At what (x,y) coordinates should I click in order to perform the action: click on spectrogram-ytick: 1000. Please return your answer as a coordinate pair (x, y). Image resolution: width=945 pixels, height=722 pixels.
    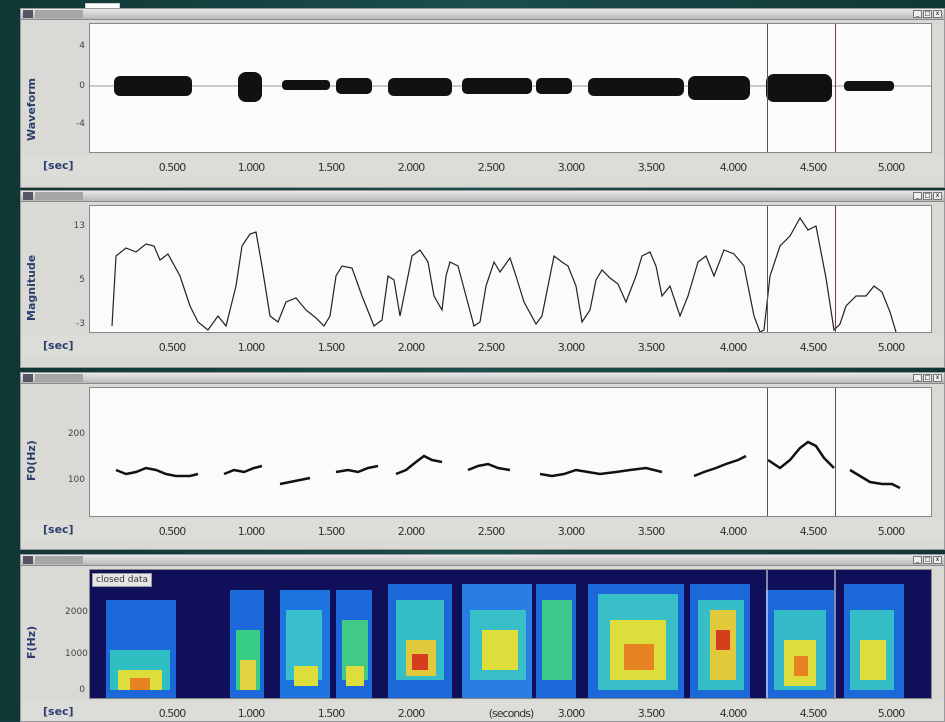
    Looking at the image, I should click on (76, 654).